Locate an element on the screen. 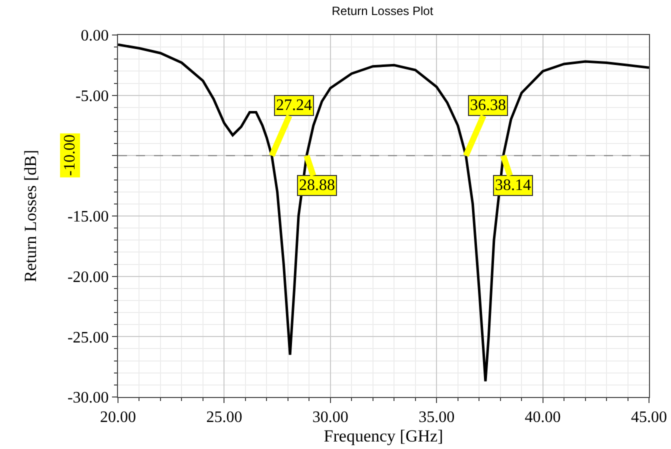 Image resolution: width=671 pixels, height=449 pixels. x-tick-label: 30.00 is located at coordinates (330, 417).